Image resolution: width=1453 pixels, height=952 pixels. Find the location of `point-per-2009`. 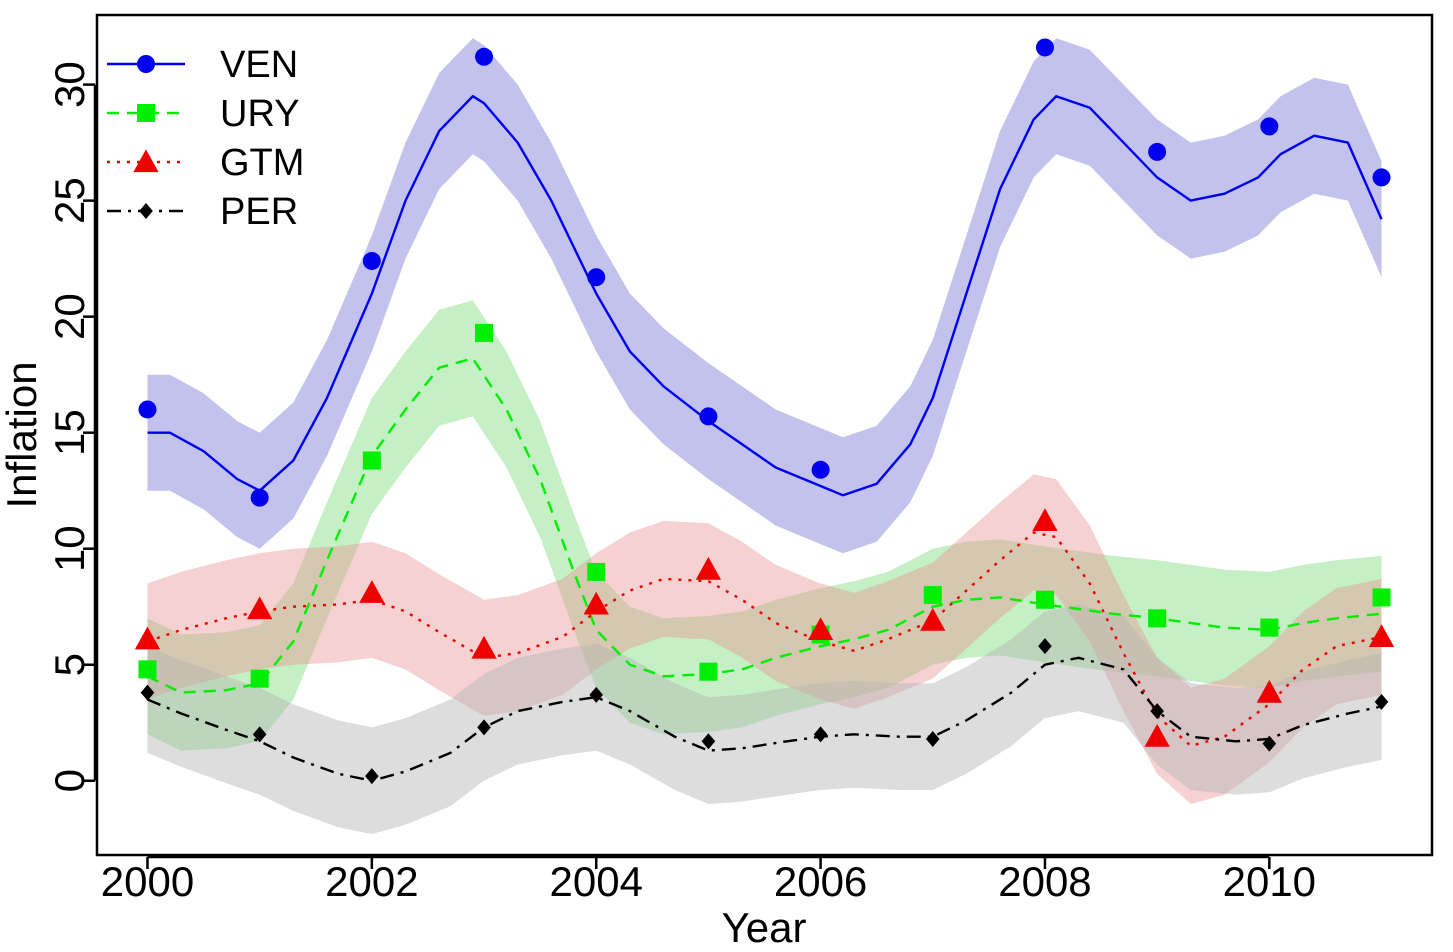

point-per-2009 is located at coordinates (1157, 711).